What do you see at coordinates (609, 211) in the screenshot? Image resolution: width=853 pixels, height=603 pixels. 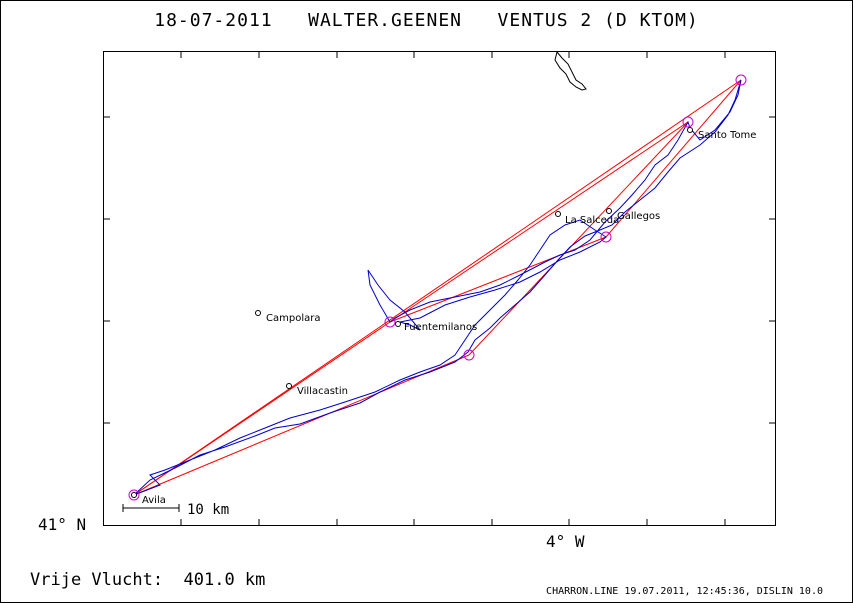 I see `place-marker-gallegos` at bounding box center [609, 211].